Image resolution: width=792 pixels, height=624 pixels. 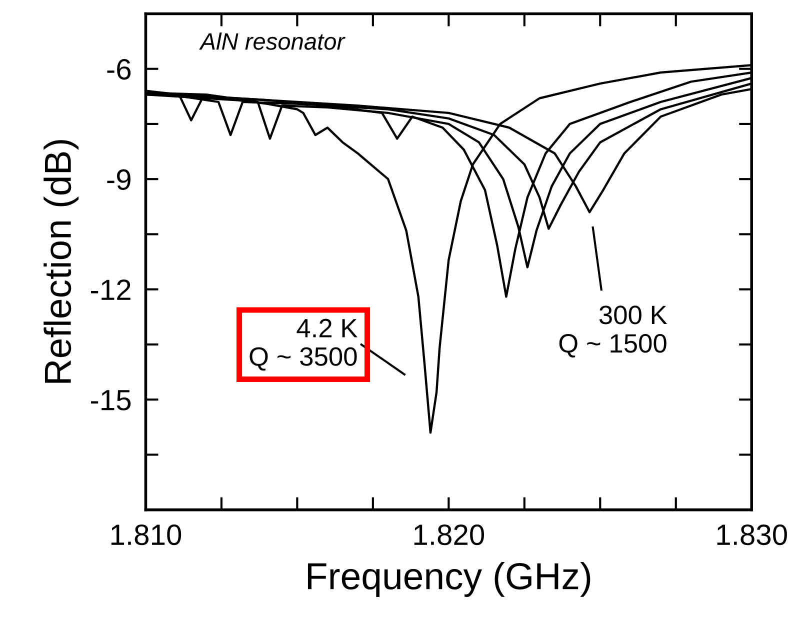 I want to click on annotation: AlN resonator, so click(x=272, y=41).